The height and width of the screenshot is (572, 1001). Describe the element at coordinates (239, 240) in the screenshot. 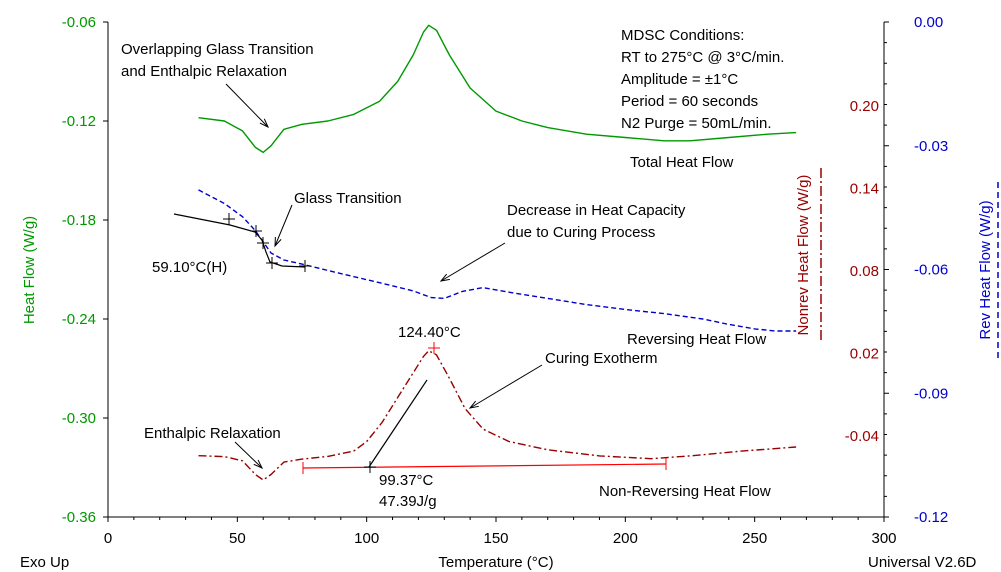

I see `glass-transition-tangent` at that location.